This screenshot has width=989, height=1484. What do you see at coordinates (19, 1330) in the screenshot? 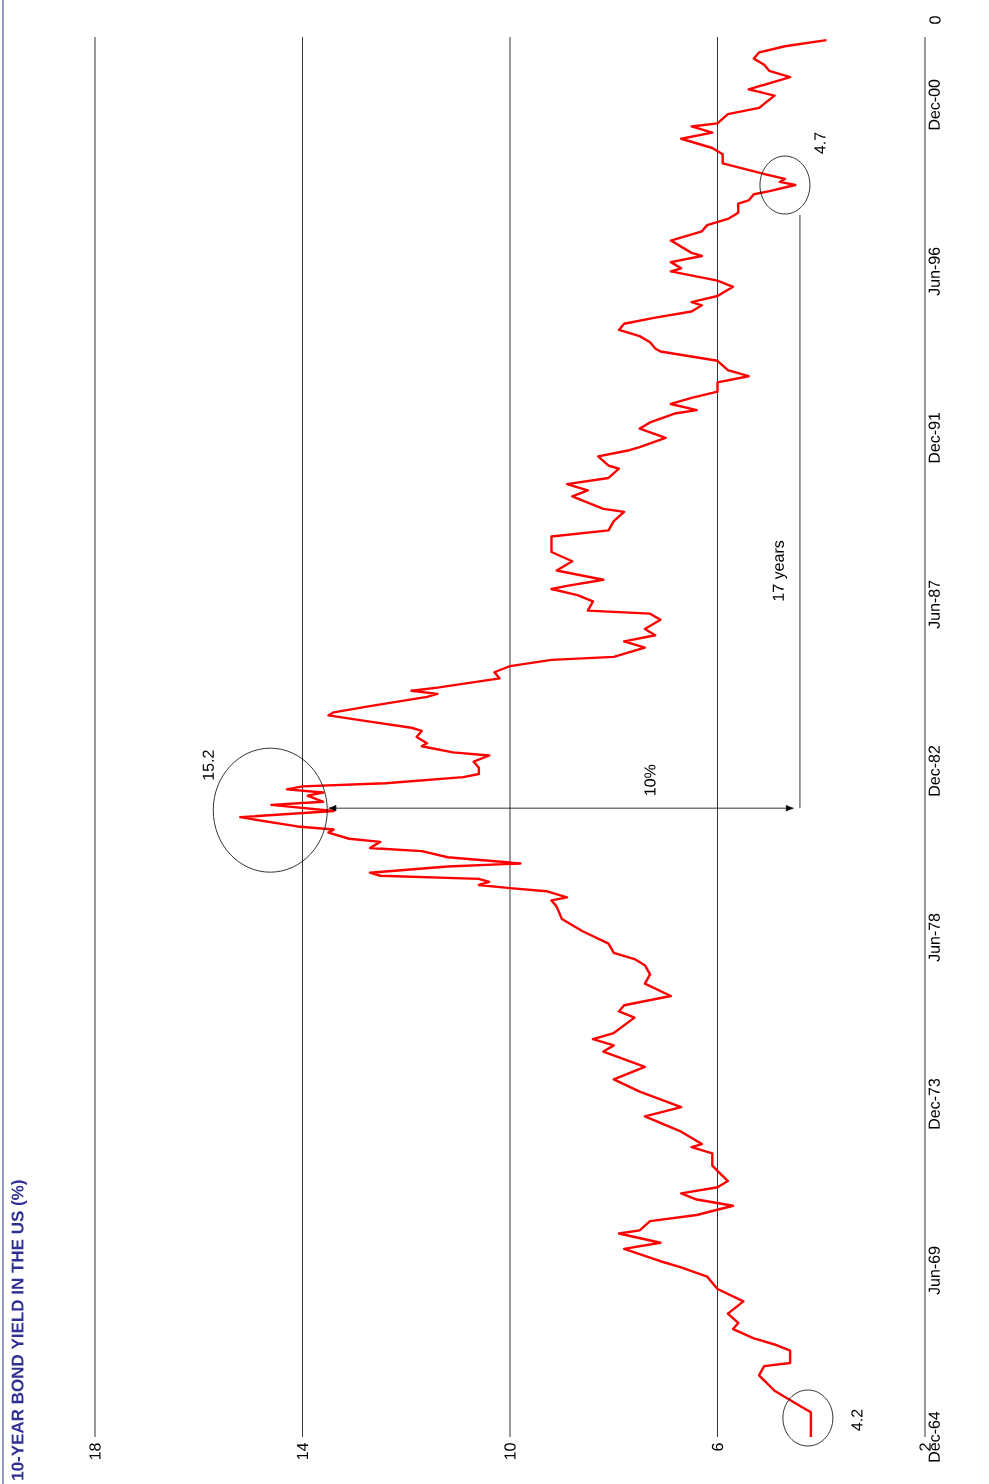
I see `text: 10-YEAR BOND YIELD IN THE US (%)` at bounding box center [19, 1330].